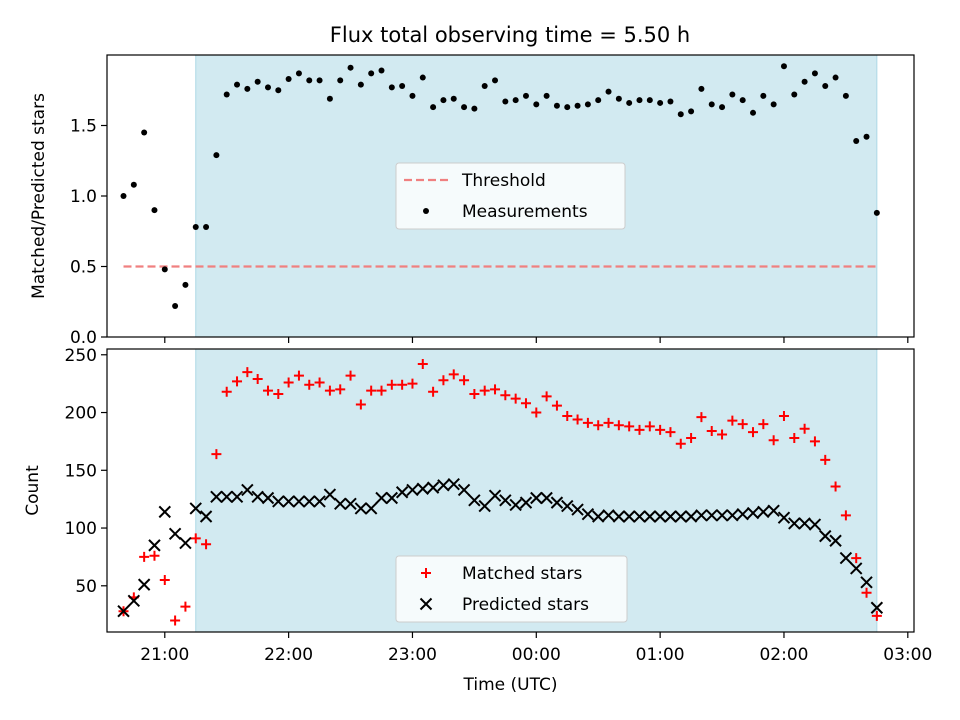 This screenshot has height=720, width=960. I want to click on y-tick-label: 200, so click(81, 414).